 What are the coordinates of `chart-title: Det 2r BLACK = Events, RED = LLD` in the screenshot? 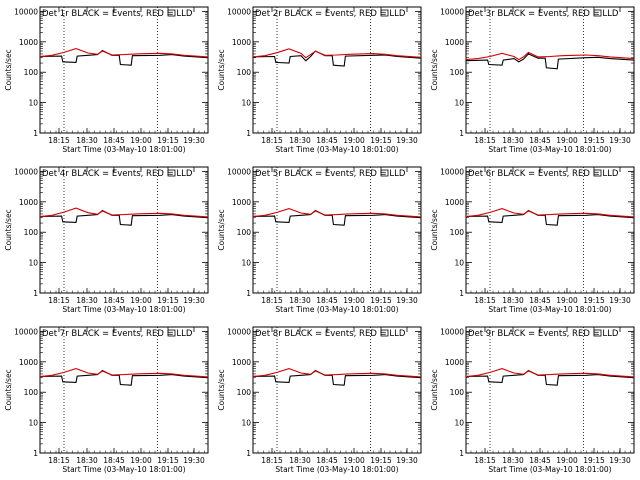 It's located at (330, 14).